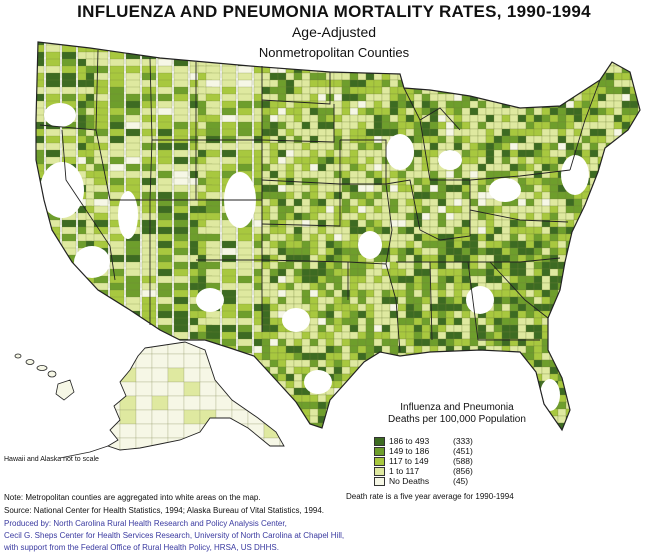 The image size is (668, 556). Describe the element at coordinates (457, 407) in the screenshot. I see `legend-title-line1: Influenza and Pneumonia` at that location.